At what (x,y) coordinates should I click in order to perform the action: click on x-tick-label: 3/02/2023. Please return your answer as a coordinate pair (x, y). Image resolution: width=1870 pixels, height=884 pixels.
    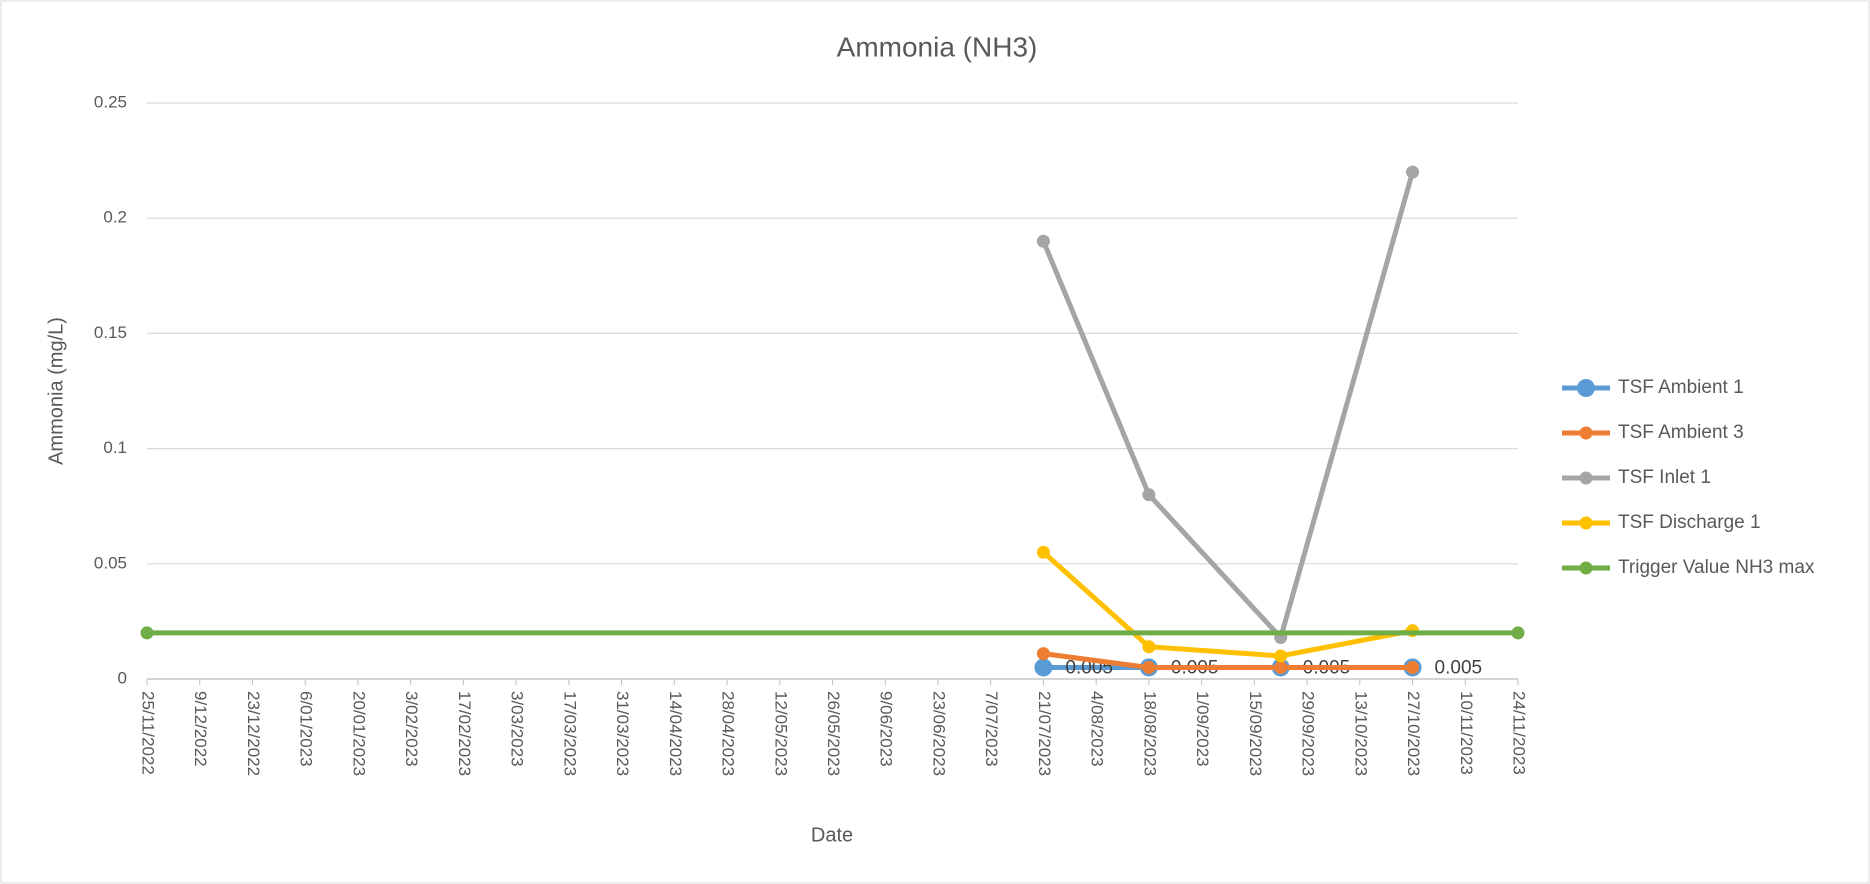
    Looking at the image, I should click on (411, 729).